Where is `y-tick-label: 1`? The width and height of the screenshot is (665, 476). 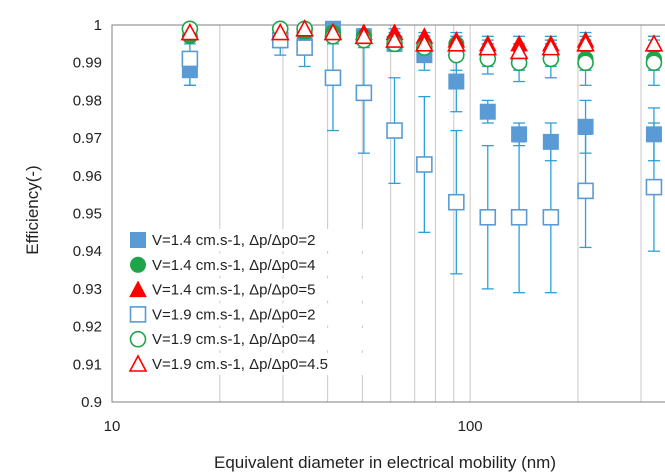 y-tick-label: 1 is located at coordinates (98, 25).